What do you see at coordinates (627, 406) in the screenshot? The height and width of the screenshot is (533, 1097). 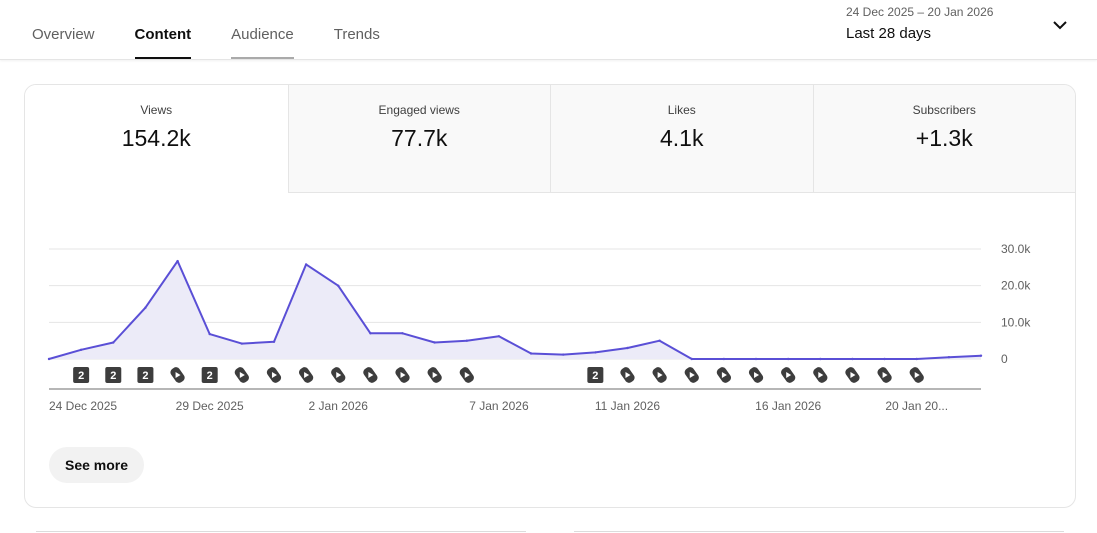 I see `x-tick-label: 11 Jan 2026` at bounding box center [627, 406].